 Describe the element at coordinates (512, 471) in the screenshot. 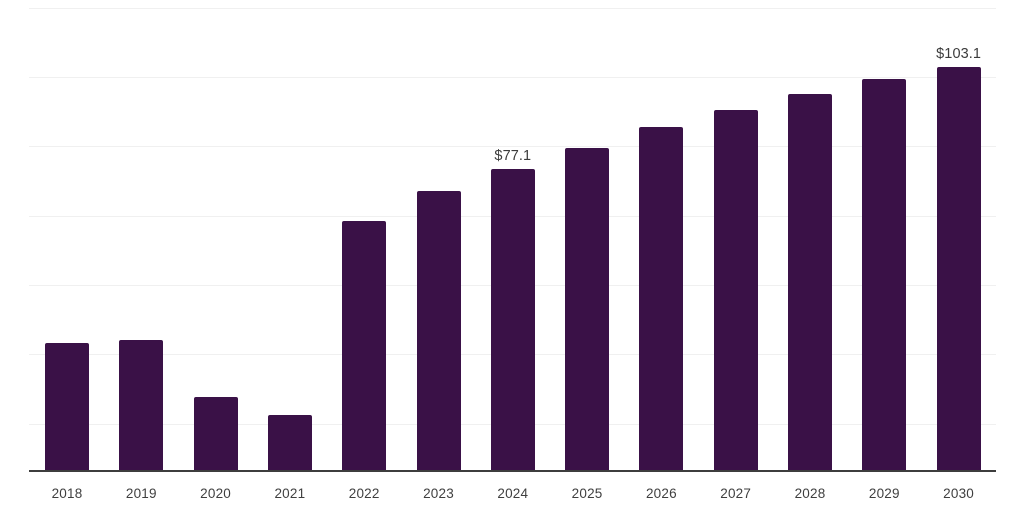

I see `x-axis-line` at that location.